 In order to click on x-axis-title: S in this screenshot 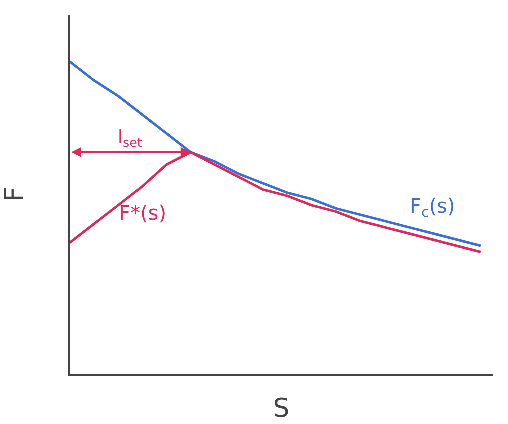, I will do `click(281, 409)`.